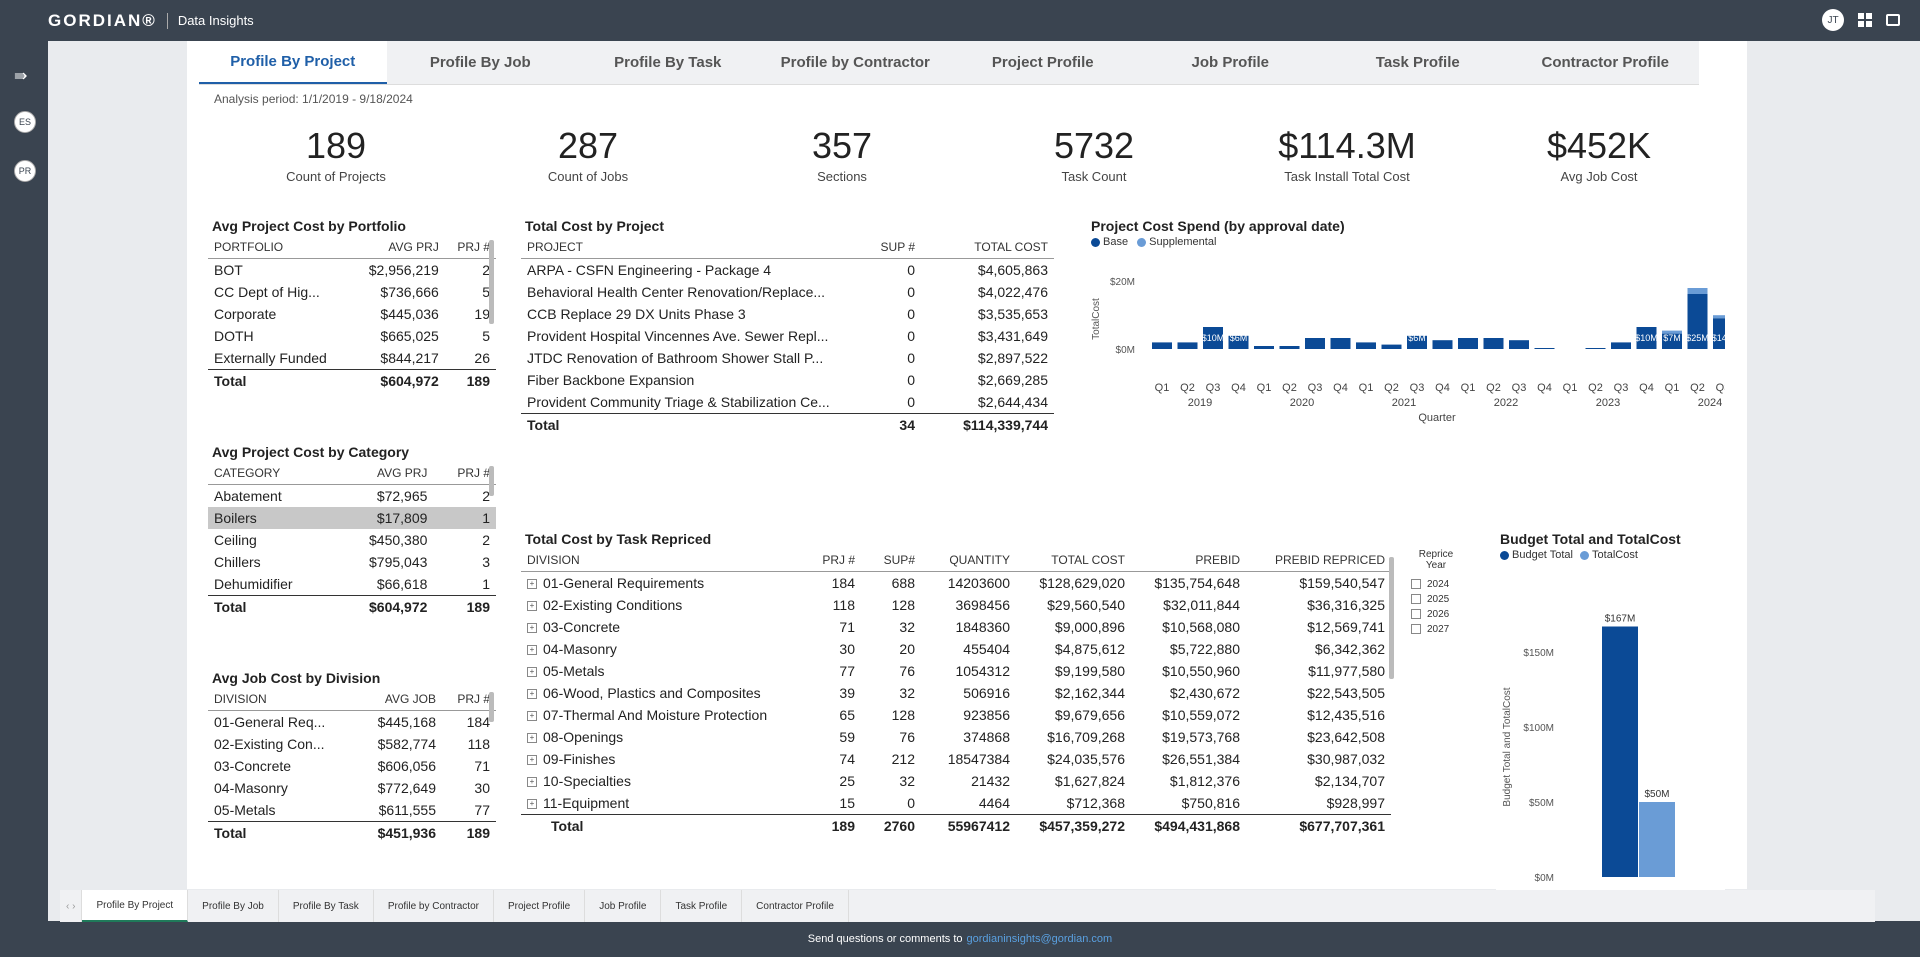 The image size is (1920, 957). What do you see at coordinates (1718, 338) in the screenshot?
I see `data-label: $14M` at bounding box center [1718, 338].